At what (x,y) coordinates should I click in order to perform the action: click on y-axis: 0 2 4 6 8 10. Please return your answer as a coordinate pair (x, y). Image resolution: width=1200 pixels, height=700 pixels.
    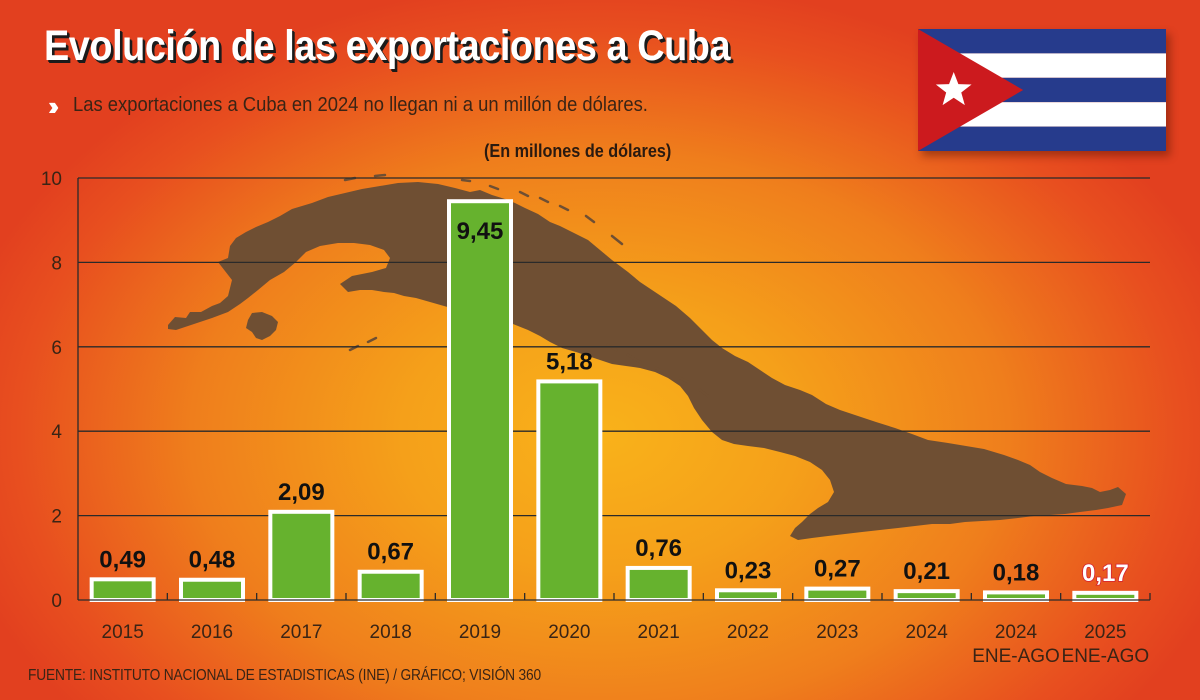
    Looking at the image, I should click on (60, 390).